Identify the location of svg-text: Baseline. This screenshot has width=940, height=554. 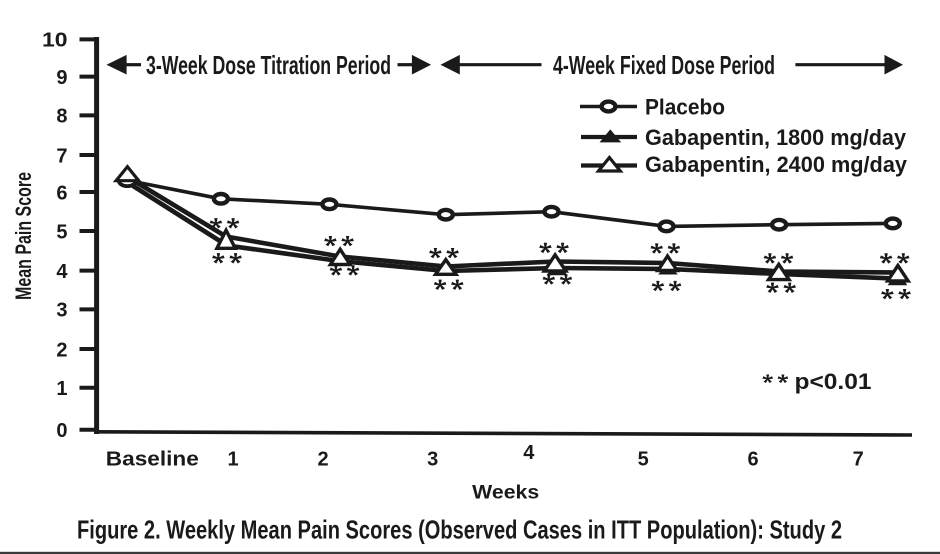
(152, 460).